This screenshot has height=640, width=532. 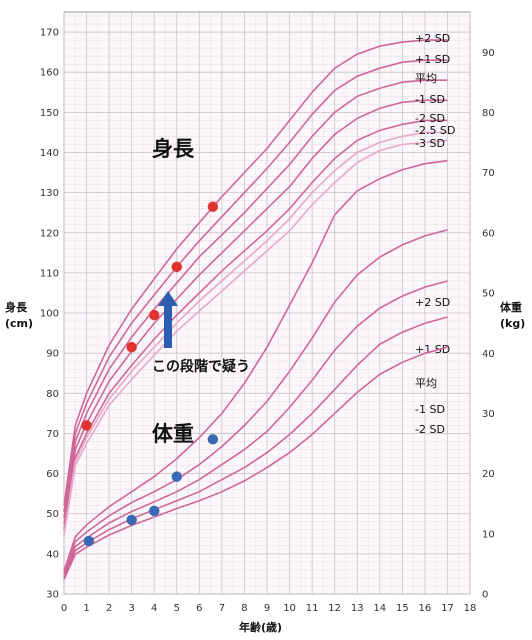 I want to click on weight-tick-label: 80, so click(x=488, y=113).